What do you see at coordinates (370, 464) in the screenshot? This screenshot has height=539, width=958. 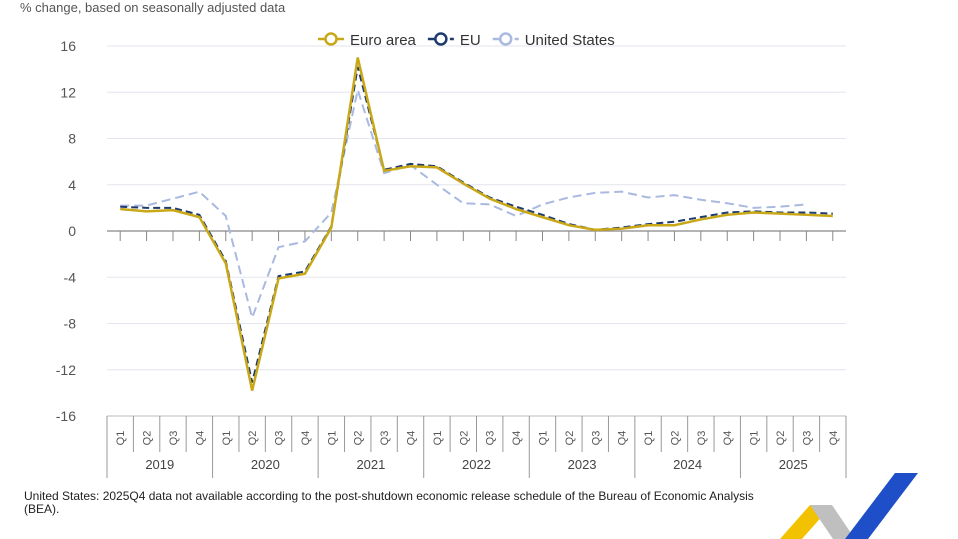 I see `year-label: 2021` at bounding box center [370, 464].